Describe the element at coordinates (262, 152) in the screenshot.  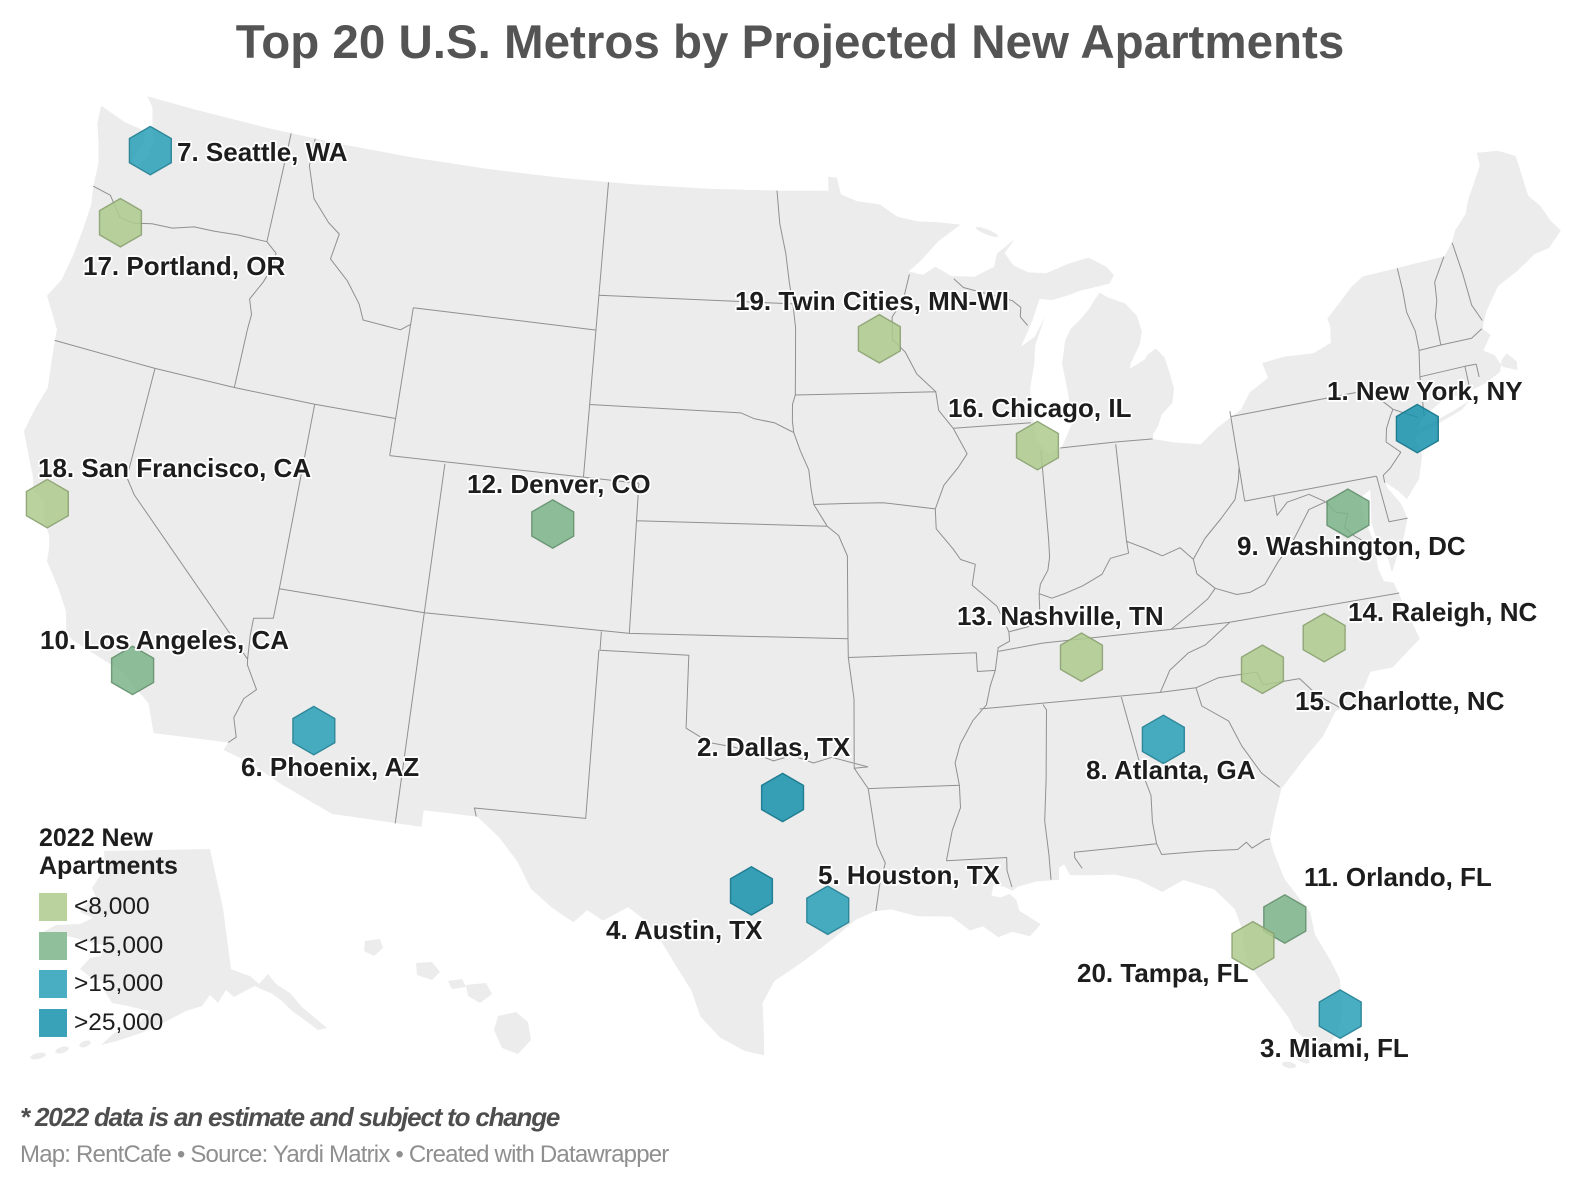
I see `svg-text: 7. Seattle, WA` at that location.